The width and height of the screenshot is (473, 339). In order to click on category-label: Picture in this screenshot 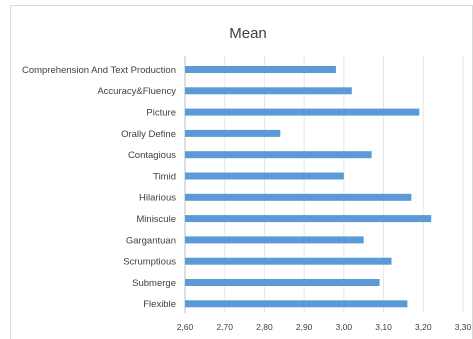, I will do `click(161, 113)`.